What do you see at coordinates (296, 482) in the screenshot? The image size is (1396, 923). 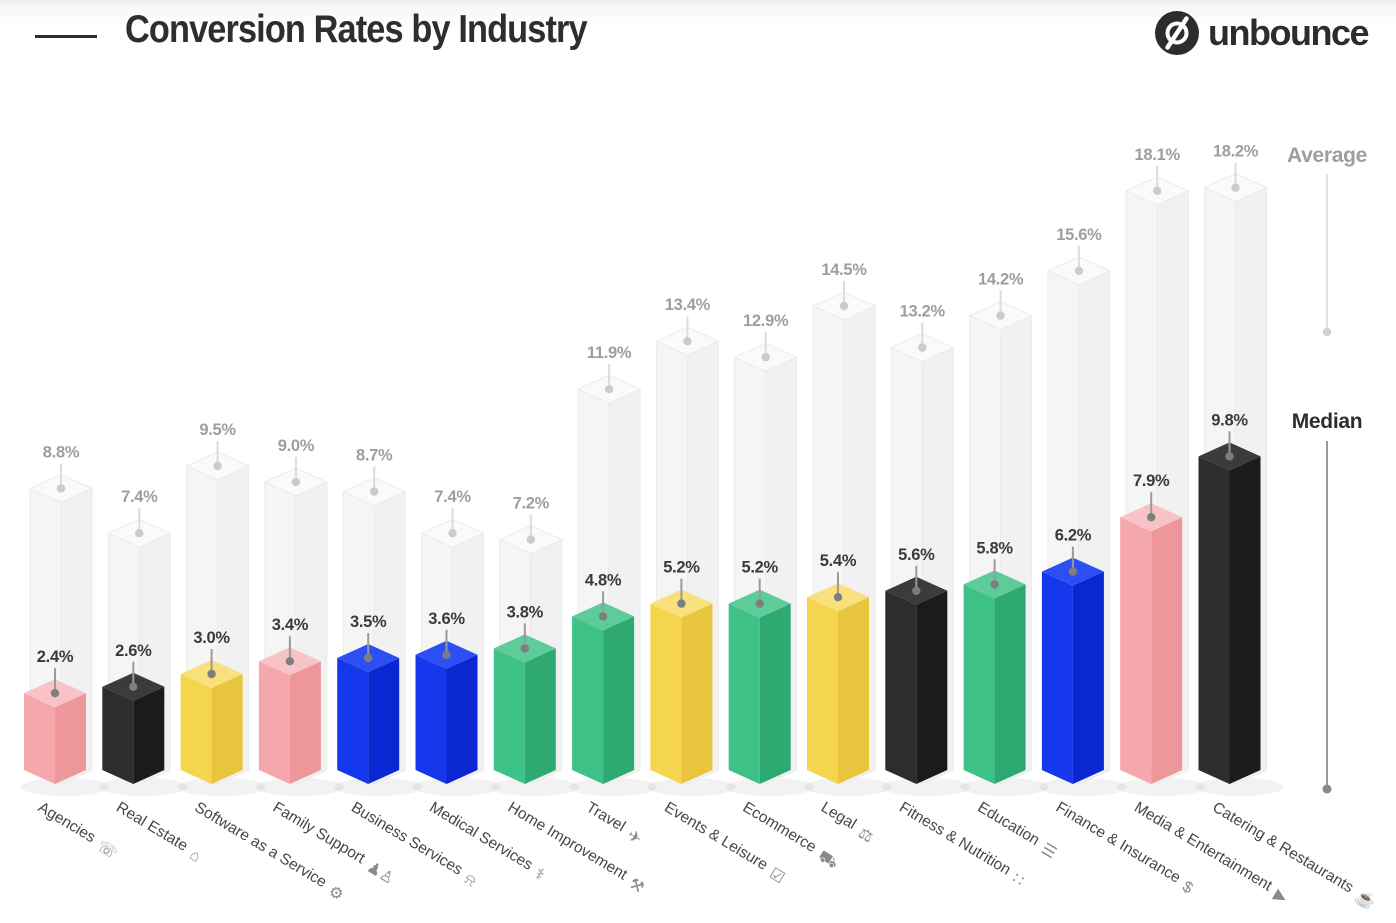 I see `average-callout-family-support-pointer-dot` at bounding box center [296, 482].